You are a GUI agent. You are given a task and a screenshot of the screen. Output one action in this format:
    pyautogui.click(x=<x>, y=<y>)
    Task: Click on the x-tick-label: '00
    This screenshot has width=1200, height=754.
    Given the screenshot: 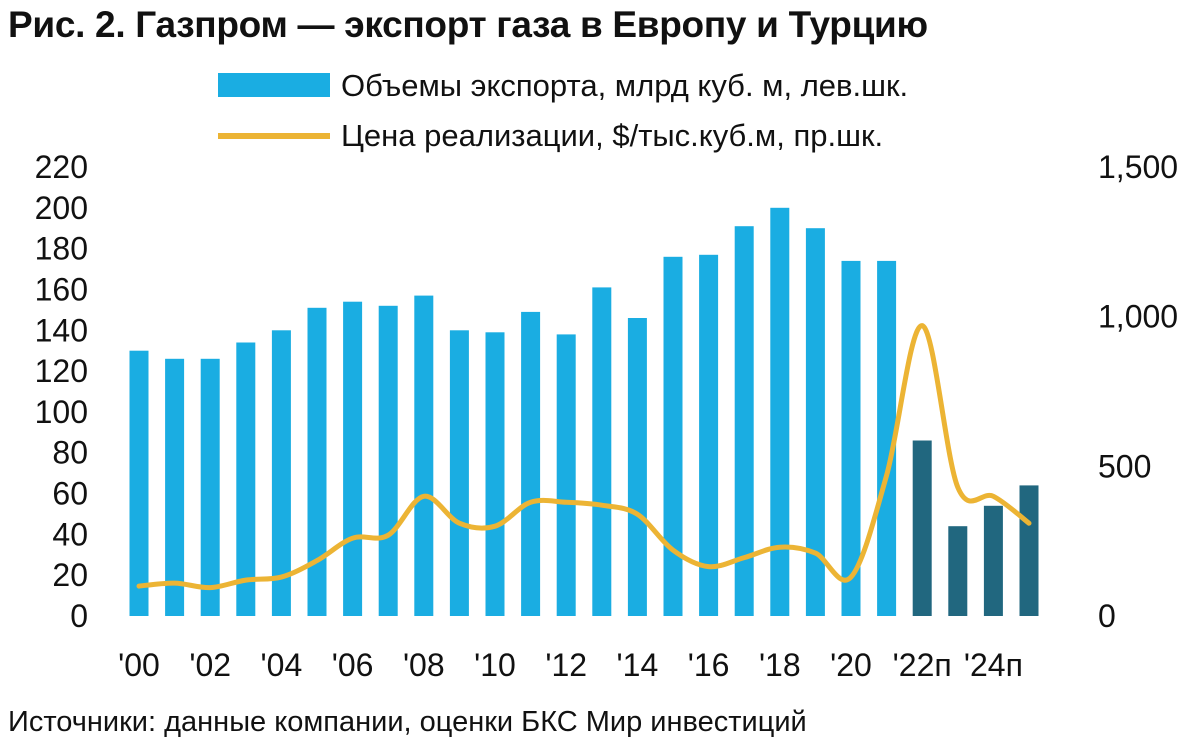 What is the action you would take?
    pyautogui.click(x=139, y=665)
    